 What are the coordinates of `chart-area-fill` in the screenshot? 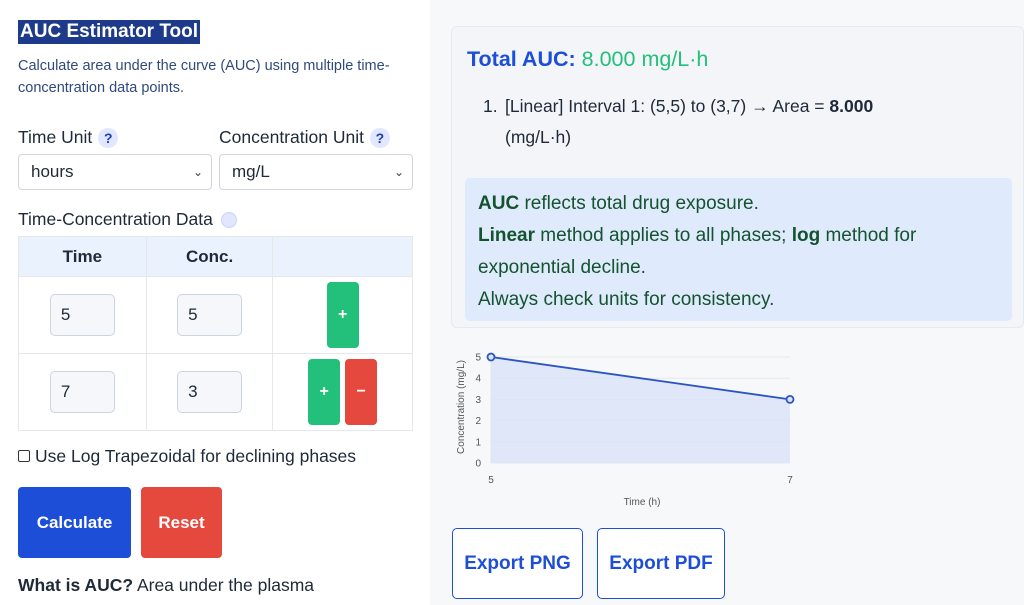 It's located at (640, 410).